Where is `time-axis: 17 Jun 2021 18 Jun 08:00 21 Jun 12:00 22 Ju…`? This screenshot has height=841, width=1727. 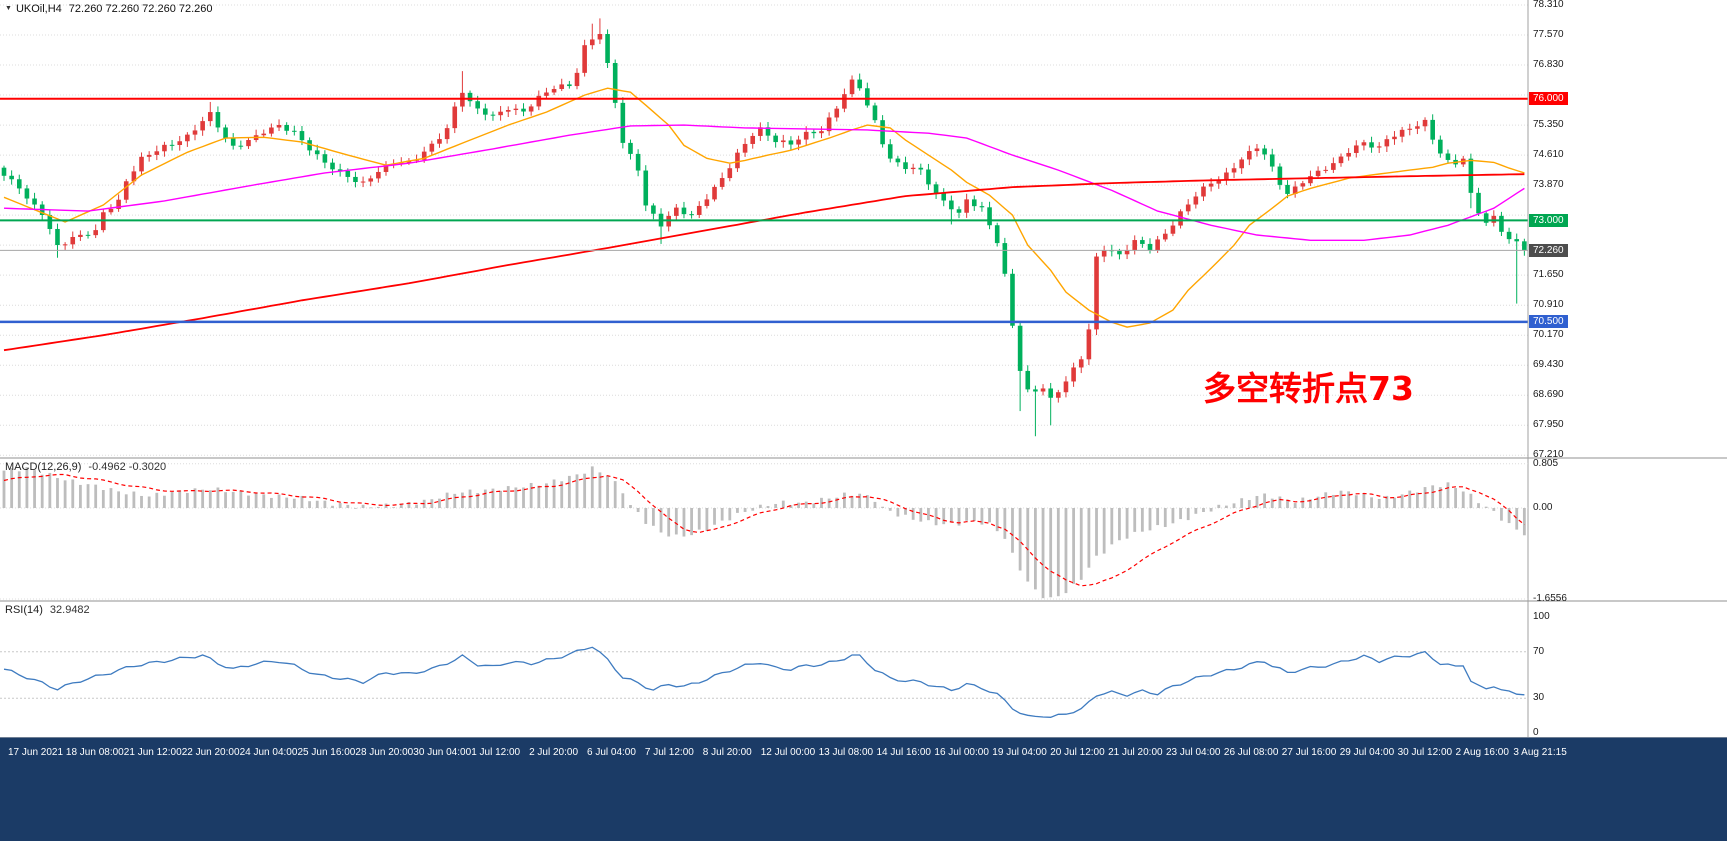
time-axis: 17 Jun 2021 18 Jun 08:00 21 Jun 12:00 22 Ju… is located at coordinates (863, 789).